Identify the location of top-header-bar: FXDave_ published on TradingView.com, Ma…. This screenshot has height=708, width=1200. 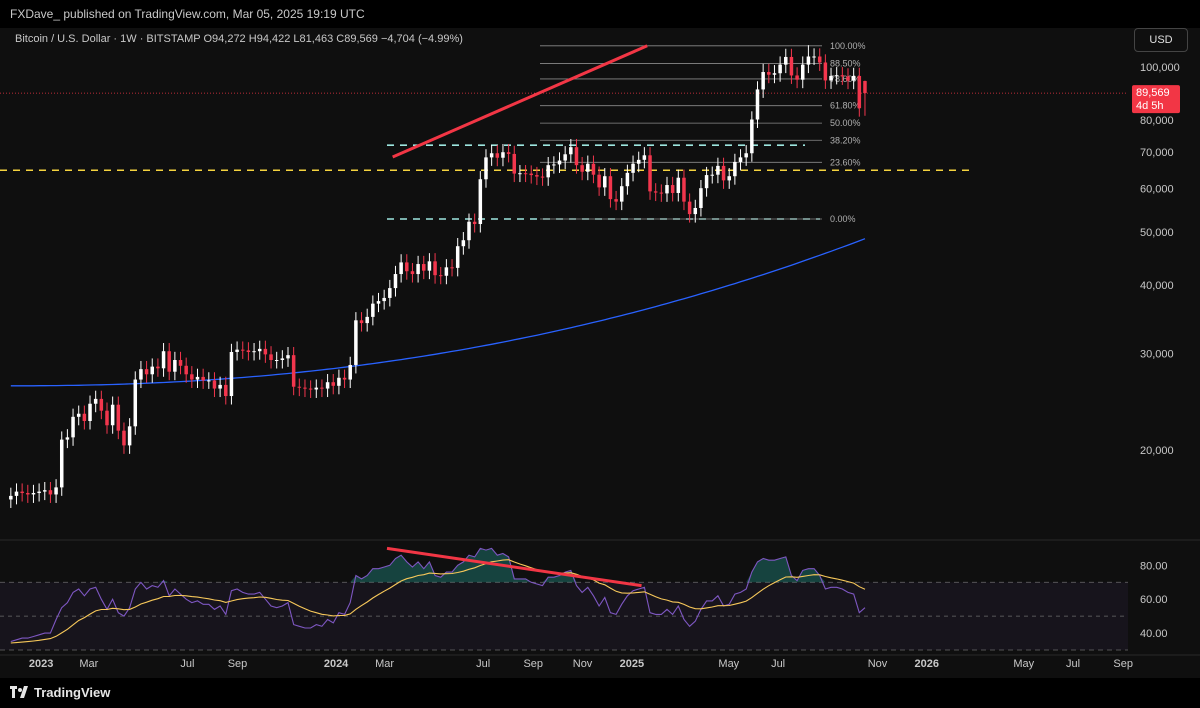
(600, 14).